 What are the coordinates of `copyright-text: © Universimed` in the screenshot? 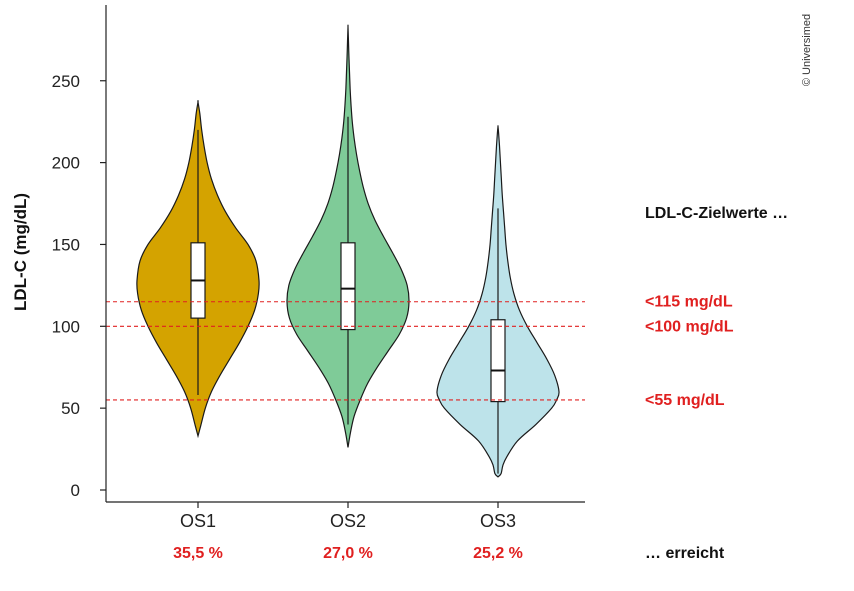 It's located at (807, 50).